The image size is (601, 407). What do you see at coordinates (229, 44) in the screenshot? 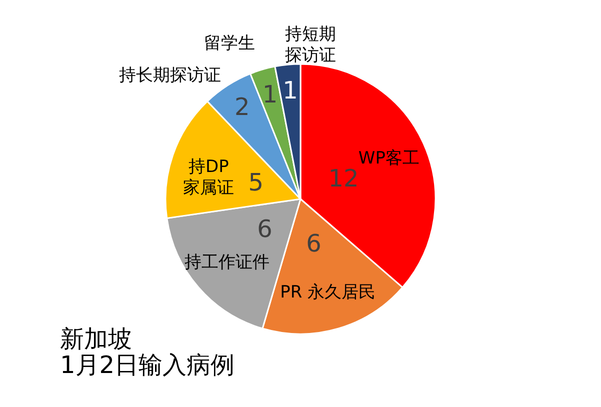
I see `slice-label: 留学生` at bounding box center [229, 44].